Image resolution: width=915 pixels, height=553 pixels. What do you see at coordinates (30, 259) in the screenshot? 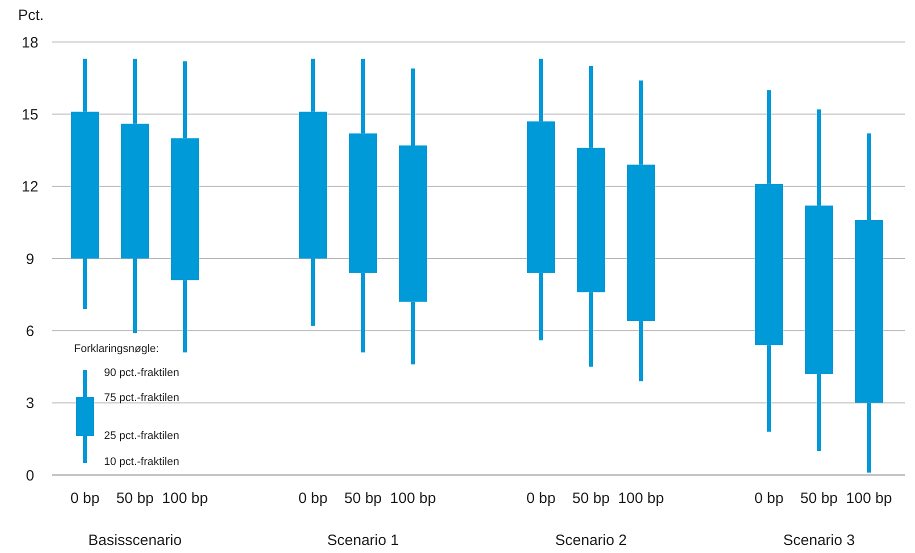
I see `y-tick-label: 9` at bounding box center [30, 259].